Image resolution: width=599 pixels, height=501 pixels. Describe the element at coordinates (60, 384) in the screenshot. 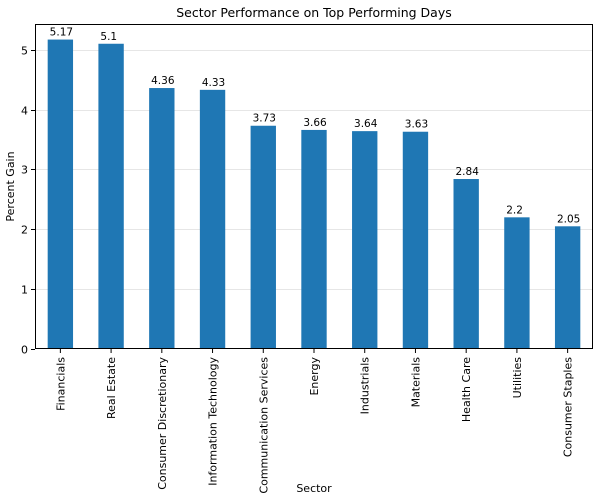

I see `x-tick-label: Financials` at that location.